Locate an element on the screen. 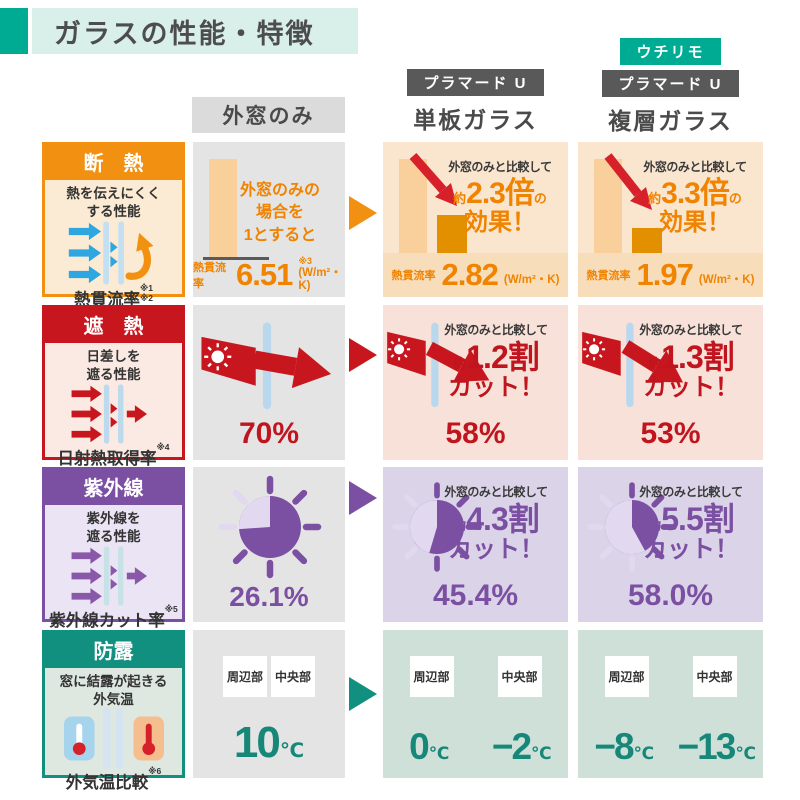 The image size is (800, 800). cut-value: 5.5割 is located at coordinates (697, 519).